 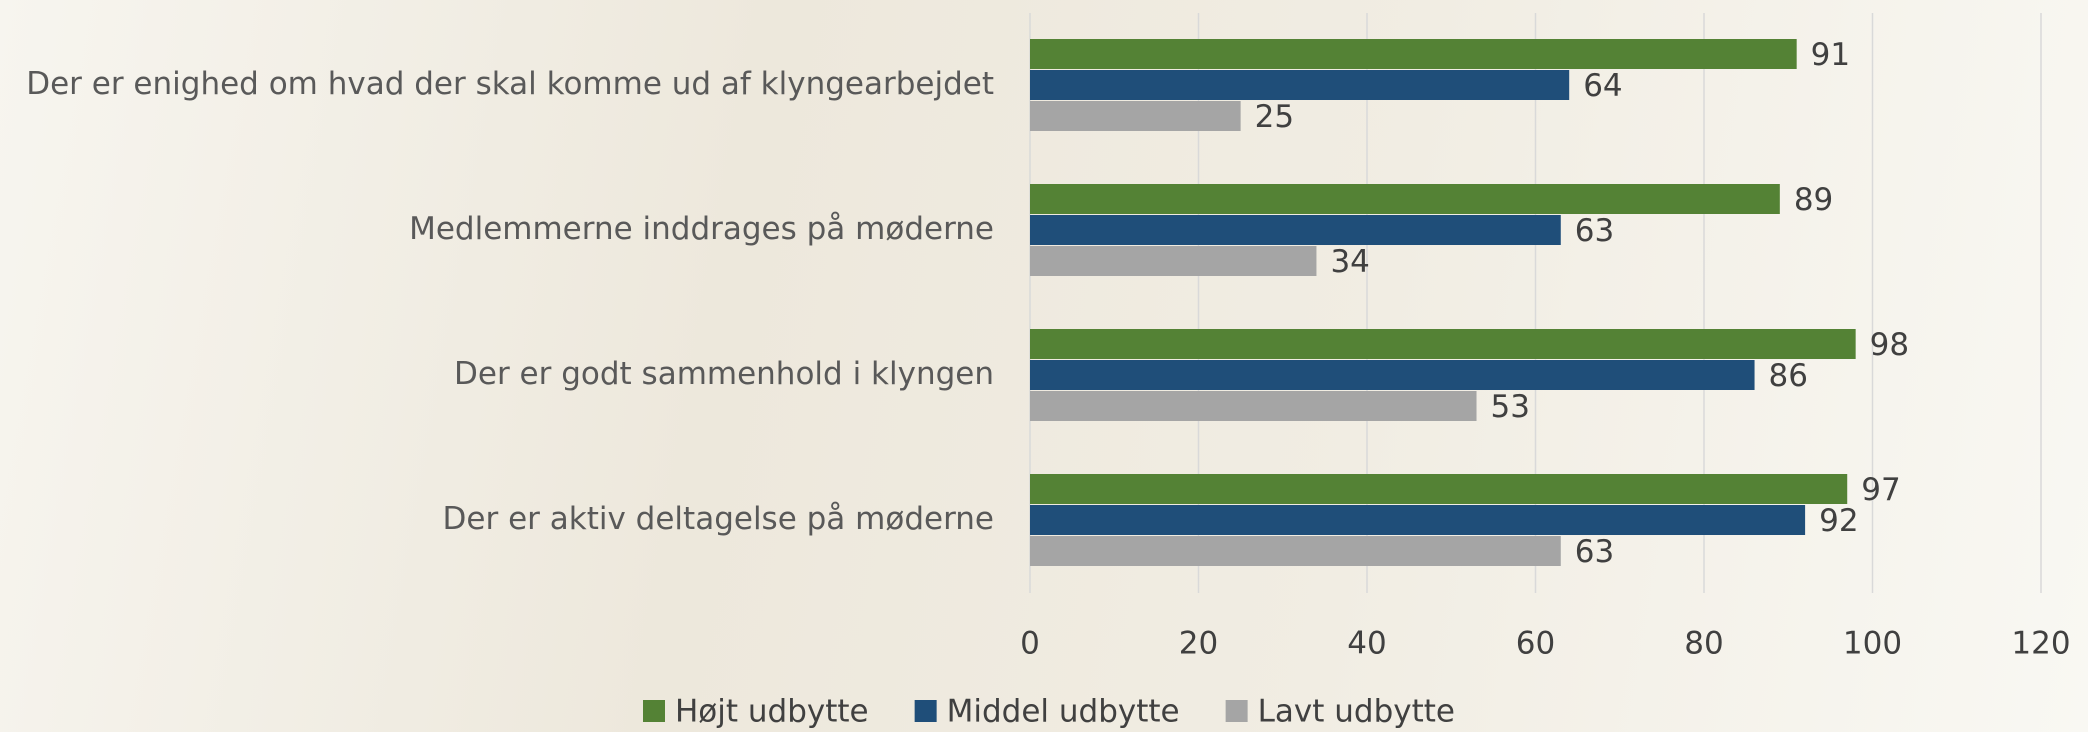 What do you see at coordinates (1830, 55) in the screenshot?
I see `data-label: 91` at bounding box center [1830, 55].